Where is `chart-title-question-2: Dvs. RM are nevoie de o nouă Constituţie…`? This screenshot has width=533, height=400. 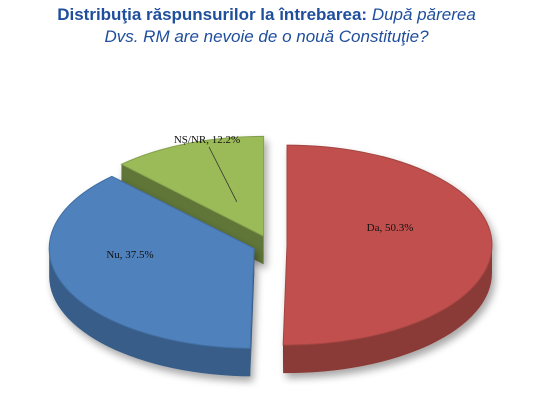 chart-title-question-2: Dvs. RM are nevoie de o nouă Constituţie… is located at coordinates (266, 36).